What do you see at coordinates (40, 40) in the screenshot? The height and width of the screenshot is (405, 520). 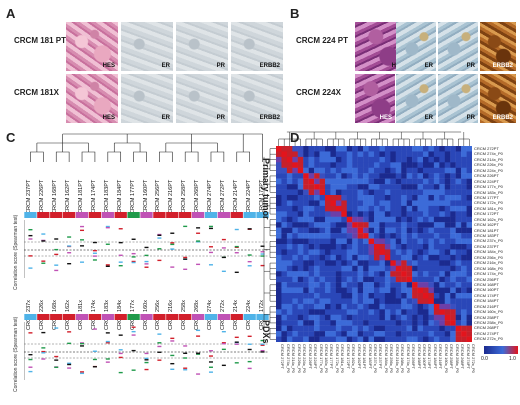 I see `panel-a-row1-label: CRCM 181 PT` at bounding box center [40, 40].